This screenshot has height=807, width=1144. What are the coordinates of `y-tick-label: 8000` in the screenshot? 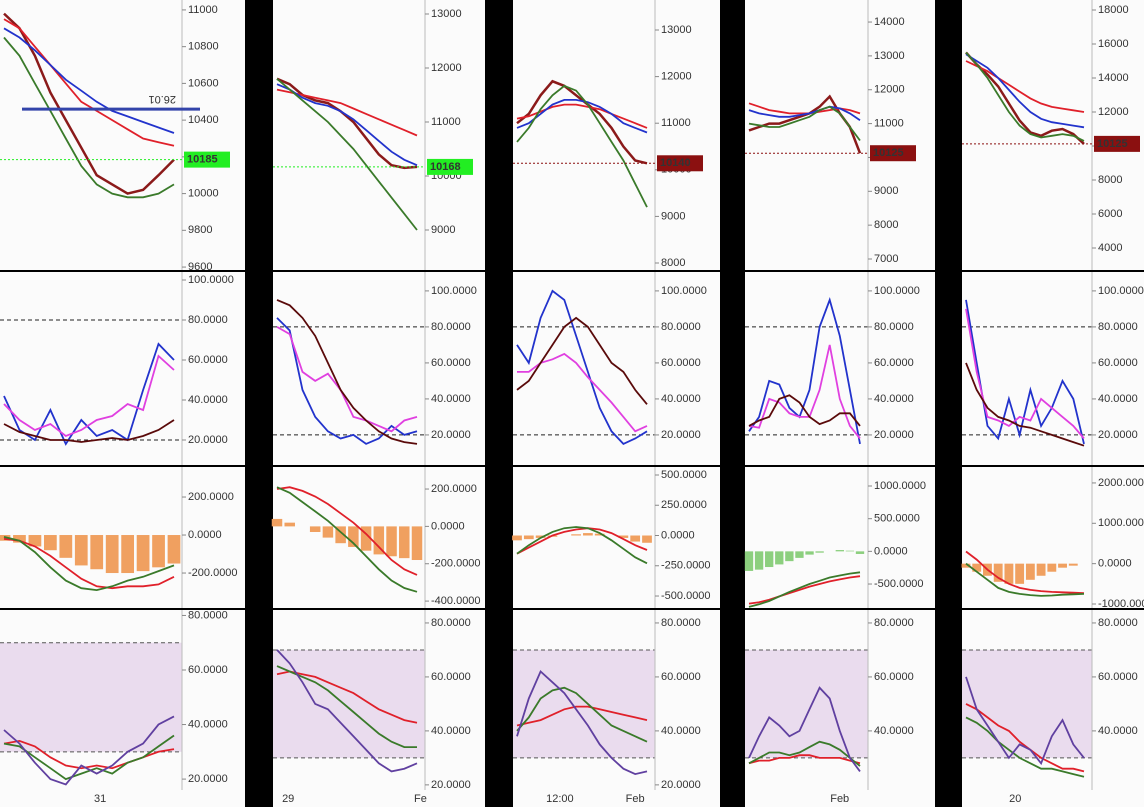 It's located at (1110, 180).